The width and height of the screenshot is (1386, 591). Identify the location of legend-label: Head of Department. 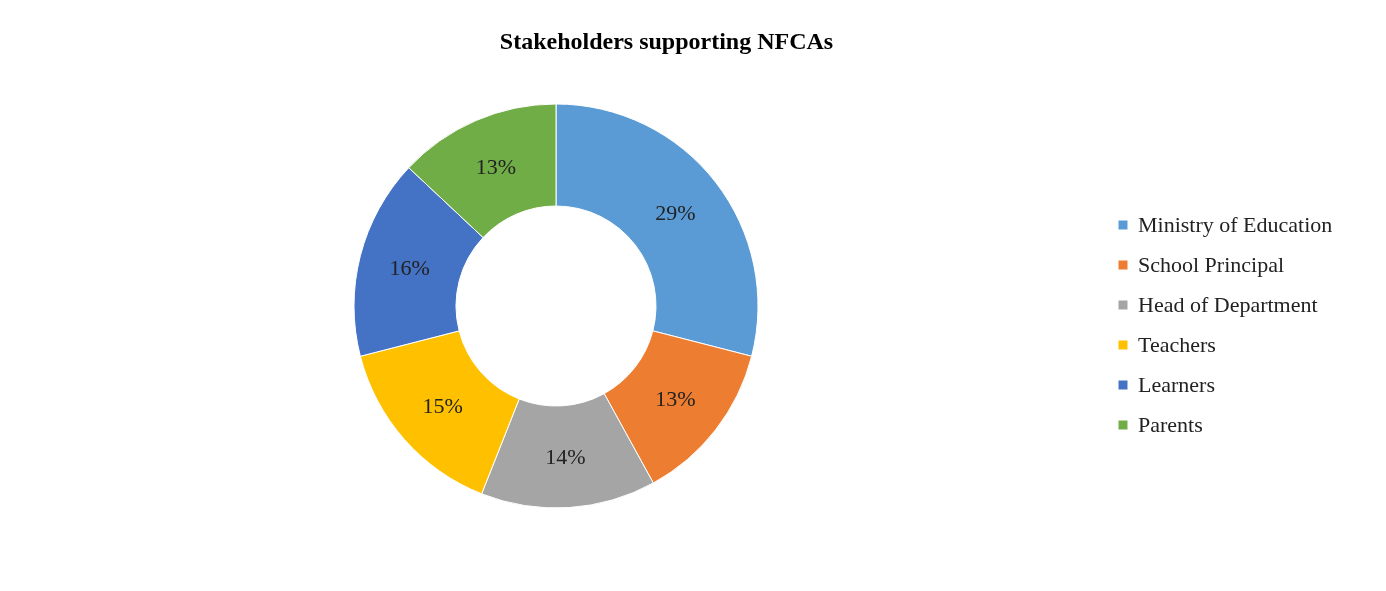
(1228, 304).